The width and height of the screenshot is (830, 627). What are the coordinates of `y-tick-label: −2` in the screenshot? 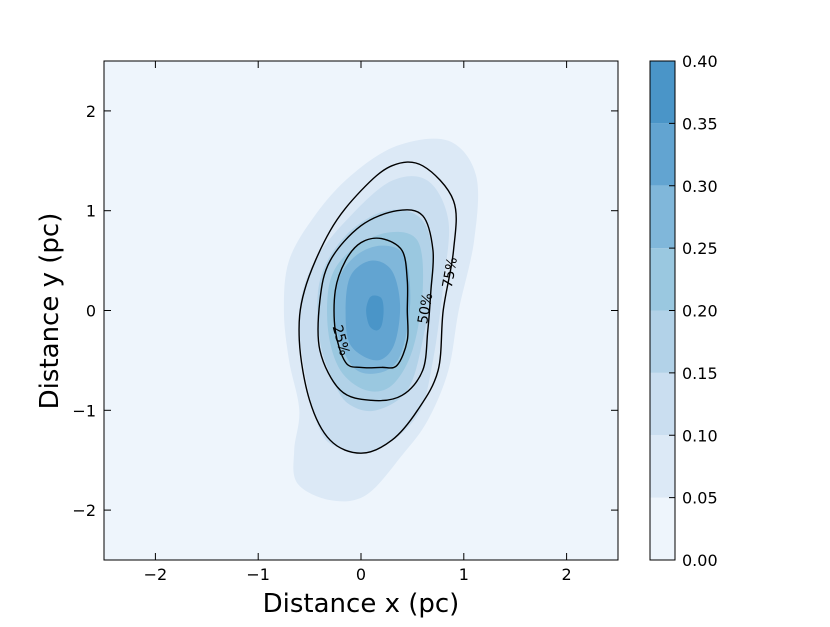 It's located at (84, 510).